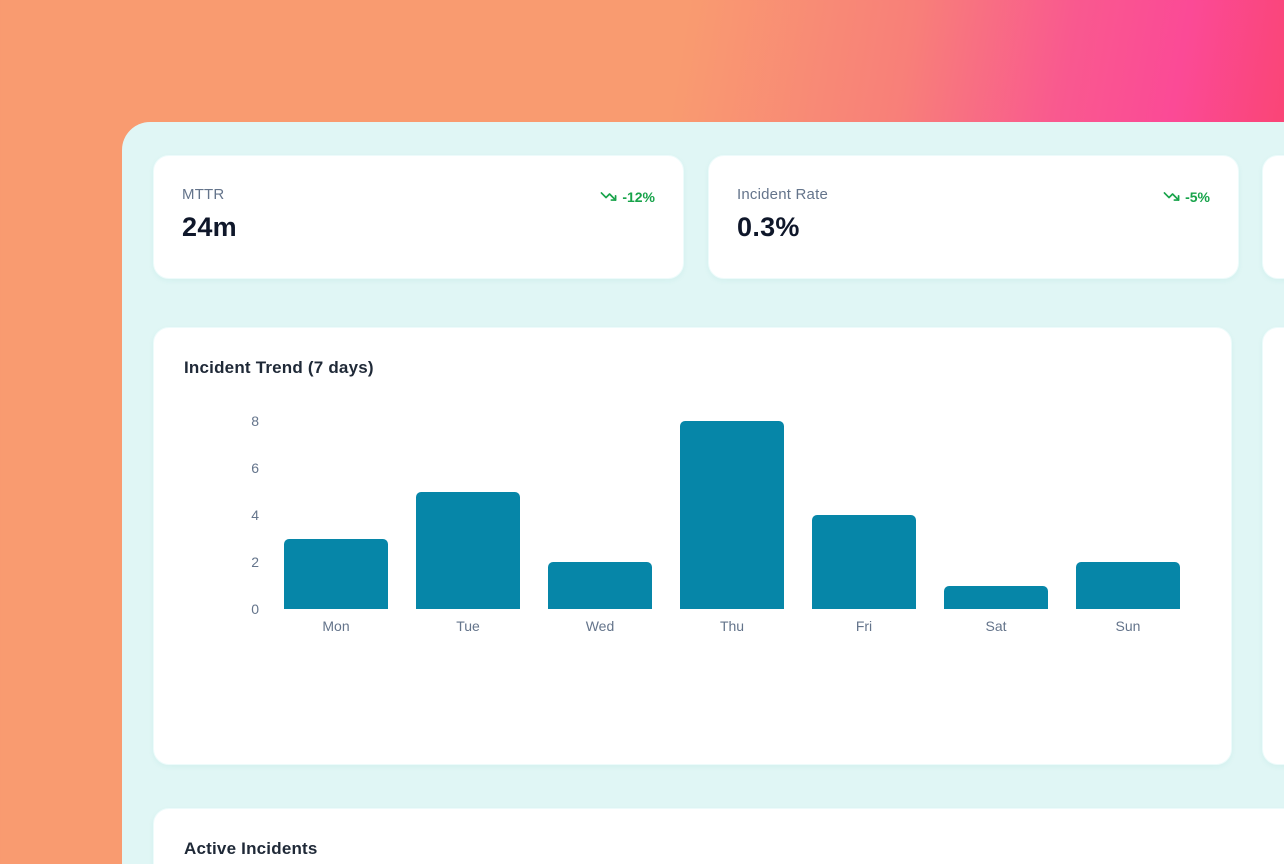 This screenshot has width=1284, height=864. Describe the element at coordinates (718, 836) in the screenshot. I see `active-incidents-card: Active Incidents` at that location.